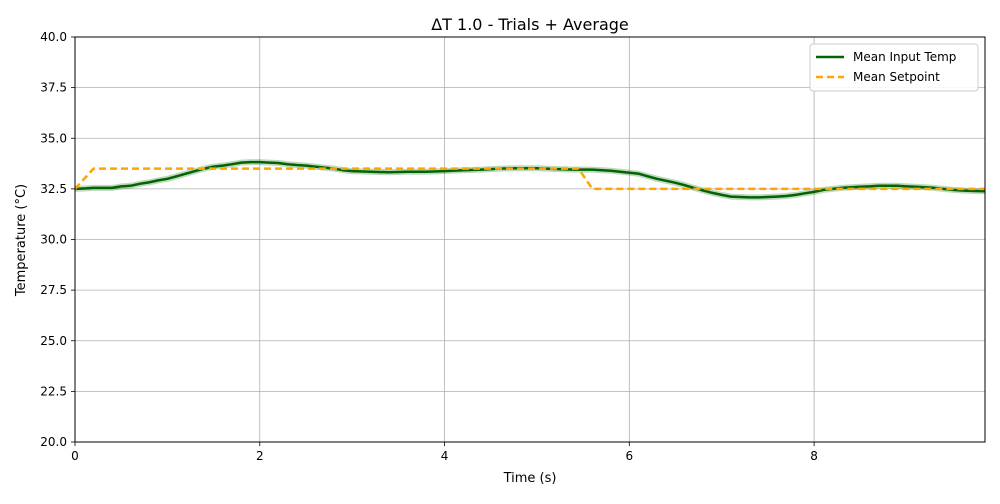  I want to click on y-tick-label: 30.0, so click(53, 240).